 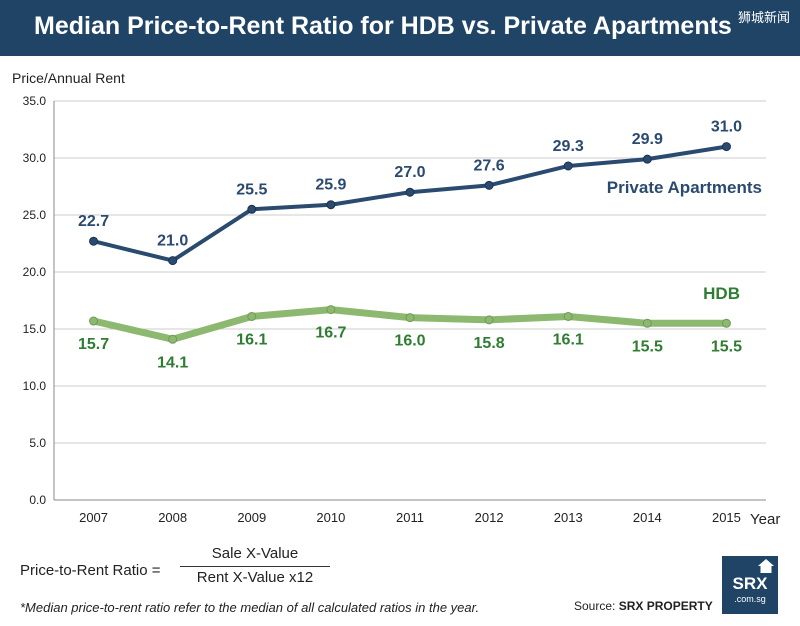 I want to click on private-data-label: 27.0, so click(x=409, y=172).